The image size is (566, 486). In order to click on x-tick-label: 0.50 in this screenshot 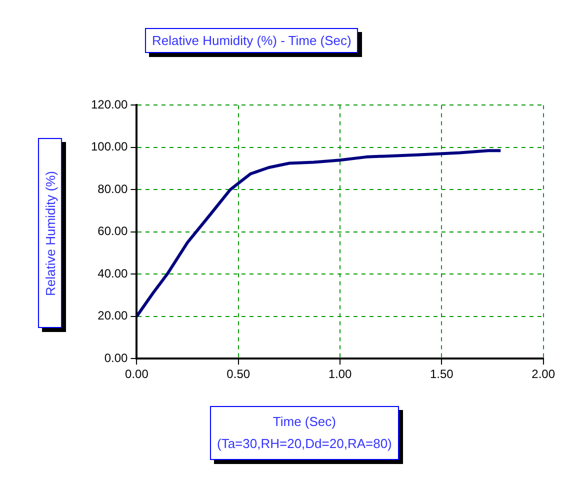, I will do `click(238, 374)`.